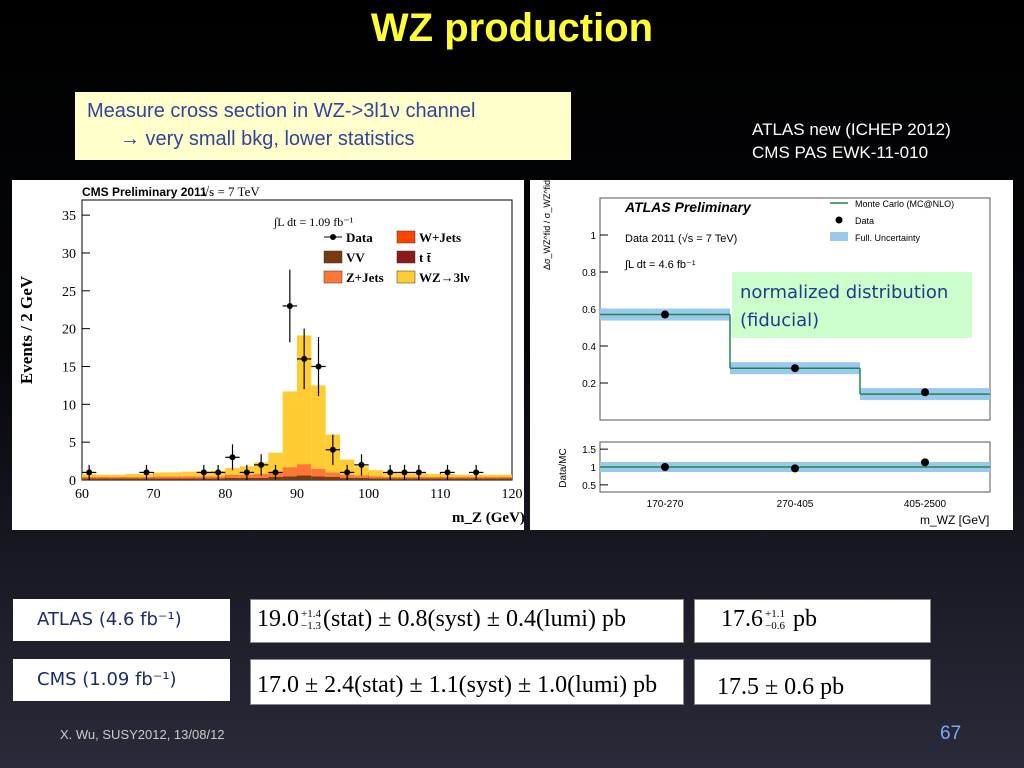  Describe the element at coordinates (888, 238) in the screenshot. I see `atlas-legend-label: Full. Uncertainty` at that location.